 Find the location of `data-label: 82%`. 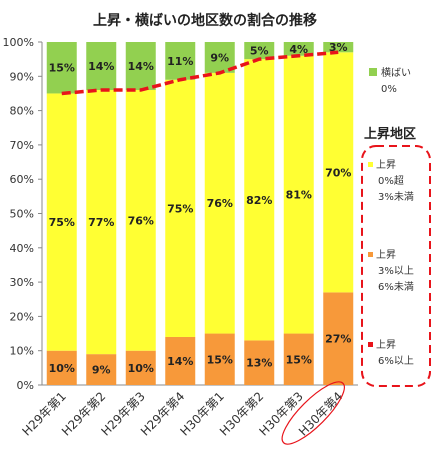

data-label: 82% is located at coordinates (259, 200).